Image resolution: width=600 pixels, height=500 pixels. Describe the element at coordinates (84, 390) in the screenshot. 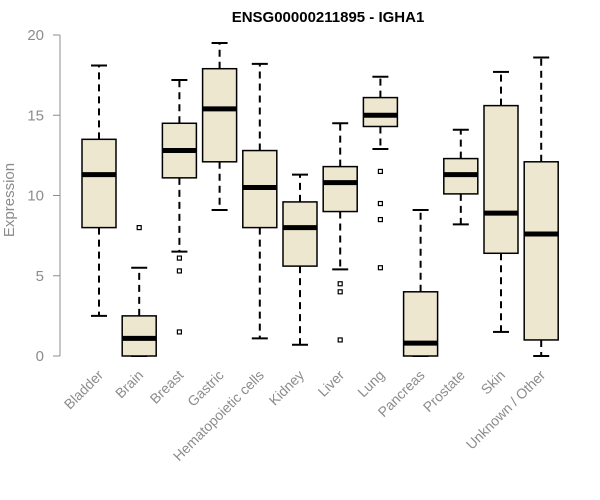

I see `x-tick-label: Bladder` at that location.